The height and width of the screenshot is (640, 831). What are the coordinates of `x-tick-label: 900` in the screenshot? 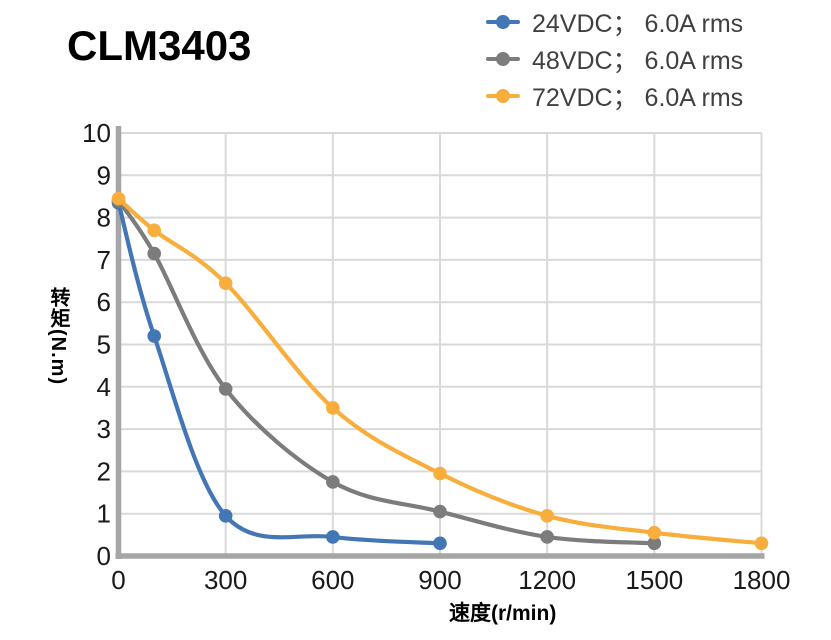 It's located at (439, 580).